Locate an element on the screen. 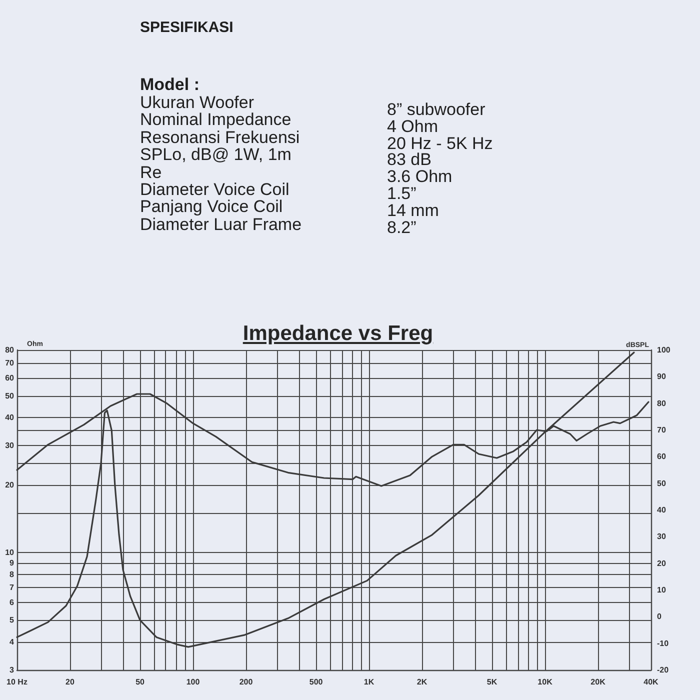  text: Model : is located at coordinates (170, 84).